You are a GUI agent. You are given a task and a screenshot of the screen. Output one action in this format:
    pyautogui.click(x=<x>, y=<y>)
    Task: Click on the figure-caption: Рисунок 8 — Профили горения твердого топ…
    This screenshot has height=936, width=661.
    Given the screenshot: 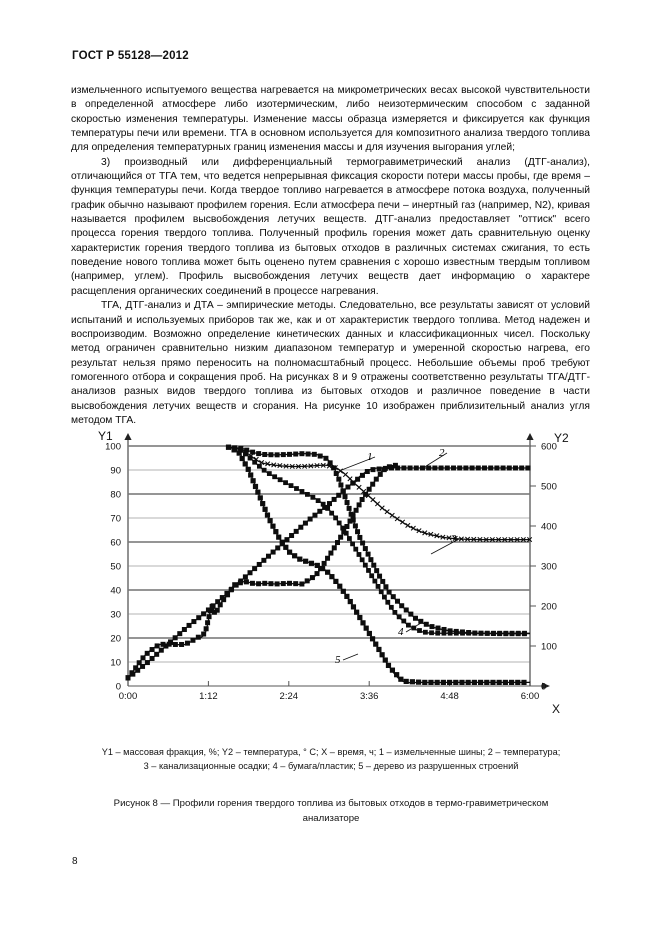 What is the action you would take?
    pyautogui.click(x=331, y=811)
    